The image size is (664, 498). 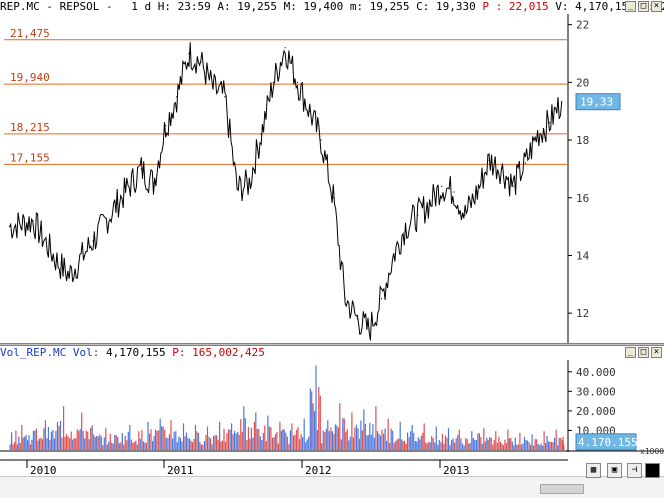 I want to click on scroll-thumb, so click(x=562, y=489).